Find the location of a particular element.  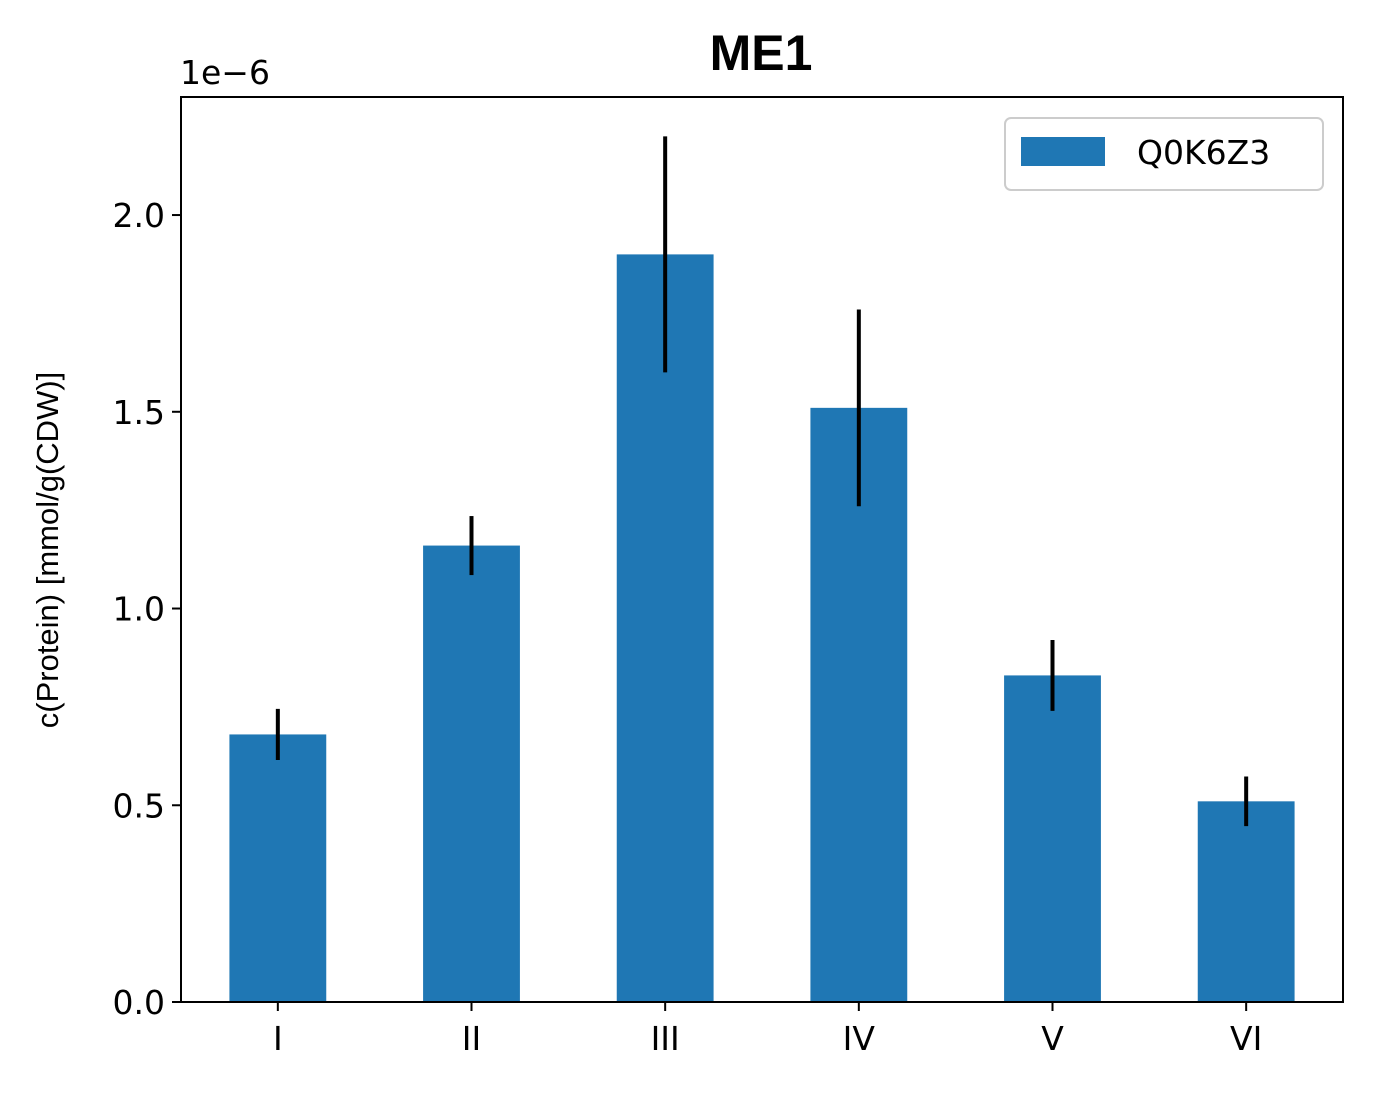

x-tick-label: II is located at coordinates (471, 1038).